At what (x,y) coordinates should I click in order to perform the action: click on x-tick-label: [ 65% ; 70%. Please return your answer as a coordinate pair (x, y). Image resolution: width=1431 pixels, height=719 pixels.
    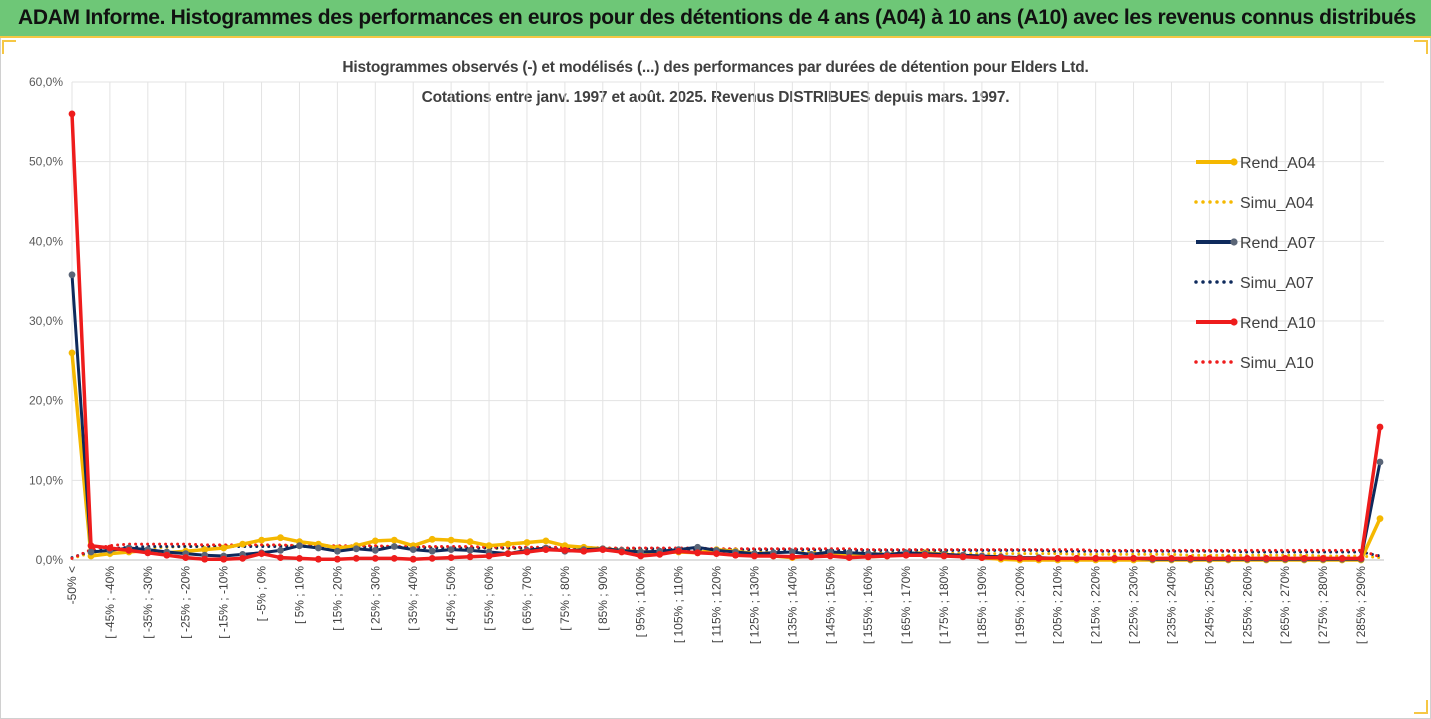
    Looking at the image, I should click on (527, 598).